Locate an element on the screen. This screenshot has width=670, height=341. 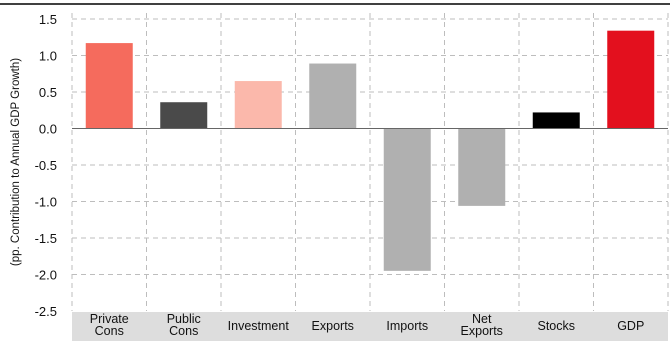
category-label: GDP is located at coordinates (630, 326).